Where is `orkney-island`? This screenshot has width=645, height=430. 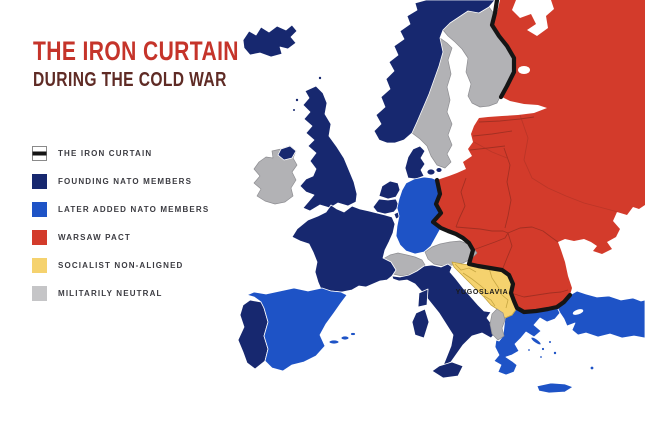 orkney-island is located at coordinates (319, 78).